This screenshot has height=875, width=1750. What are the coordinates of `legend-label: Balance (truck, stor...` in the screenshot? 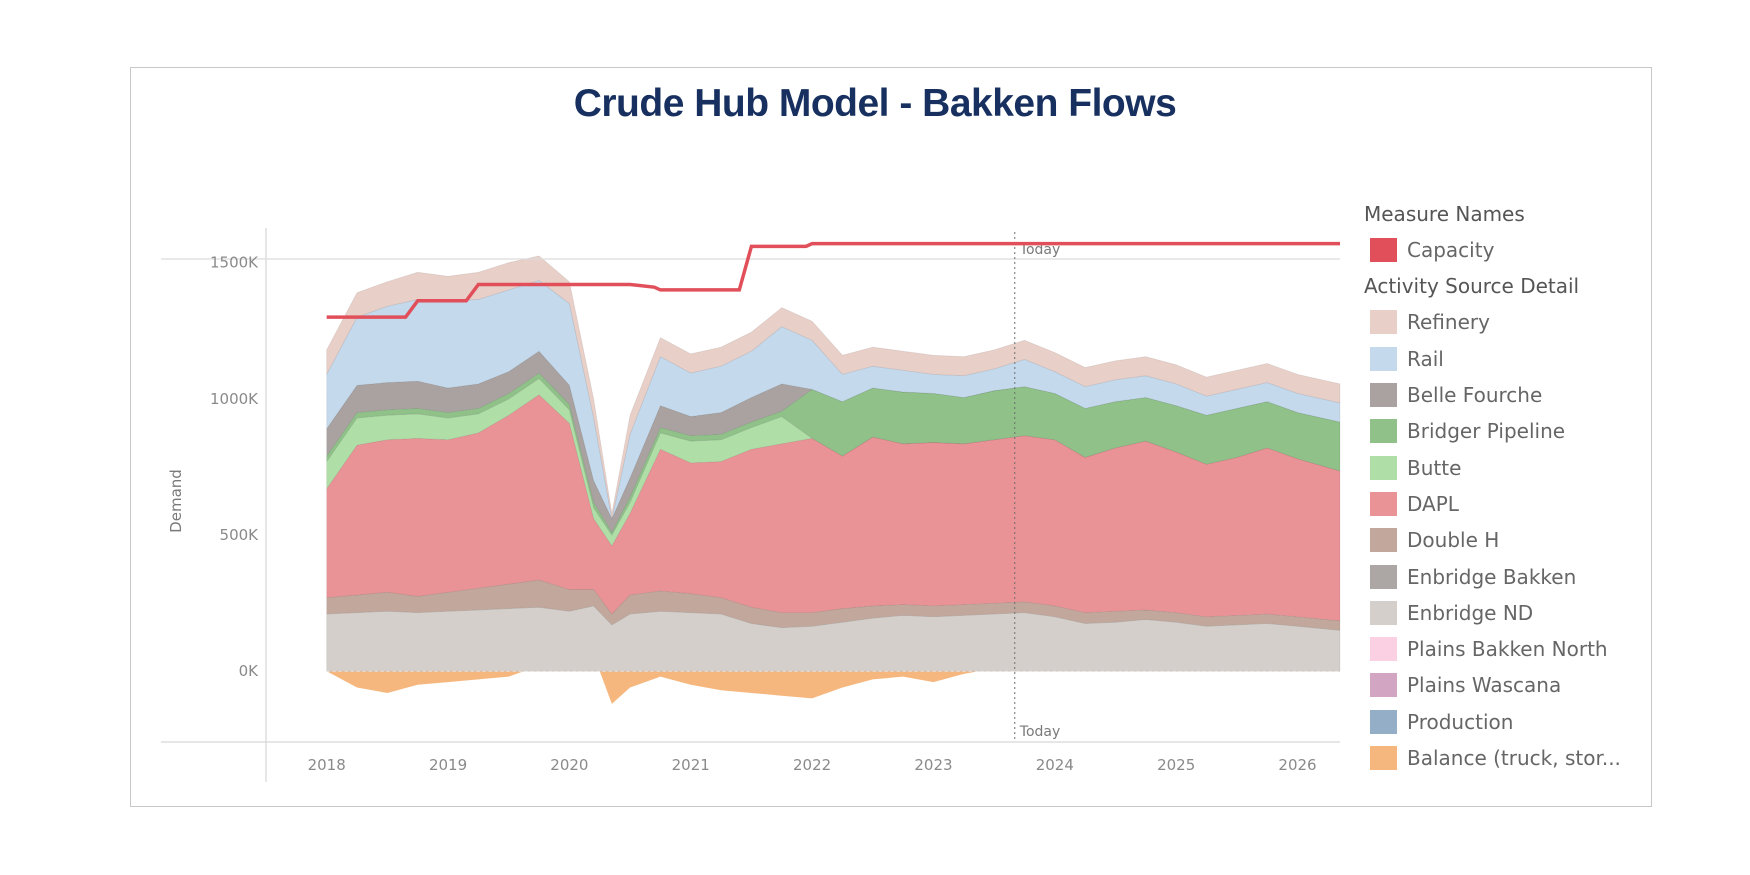 It's located at (1514, 758).